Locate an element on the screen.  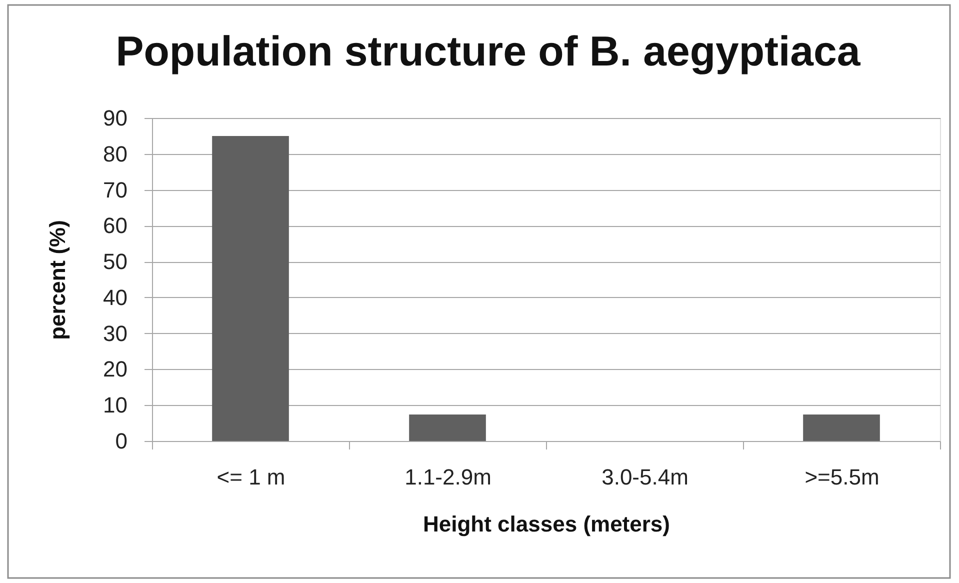
x-tick-label: <= 1 m is located at coordinates (251, 477).